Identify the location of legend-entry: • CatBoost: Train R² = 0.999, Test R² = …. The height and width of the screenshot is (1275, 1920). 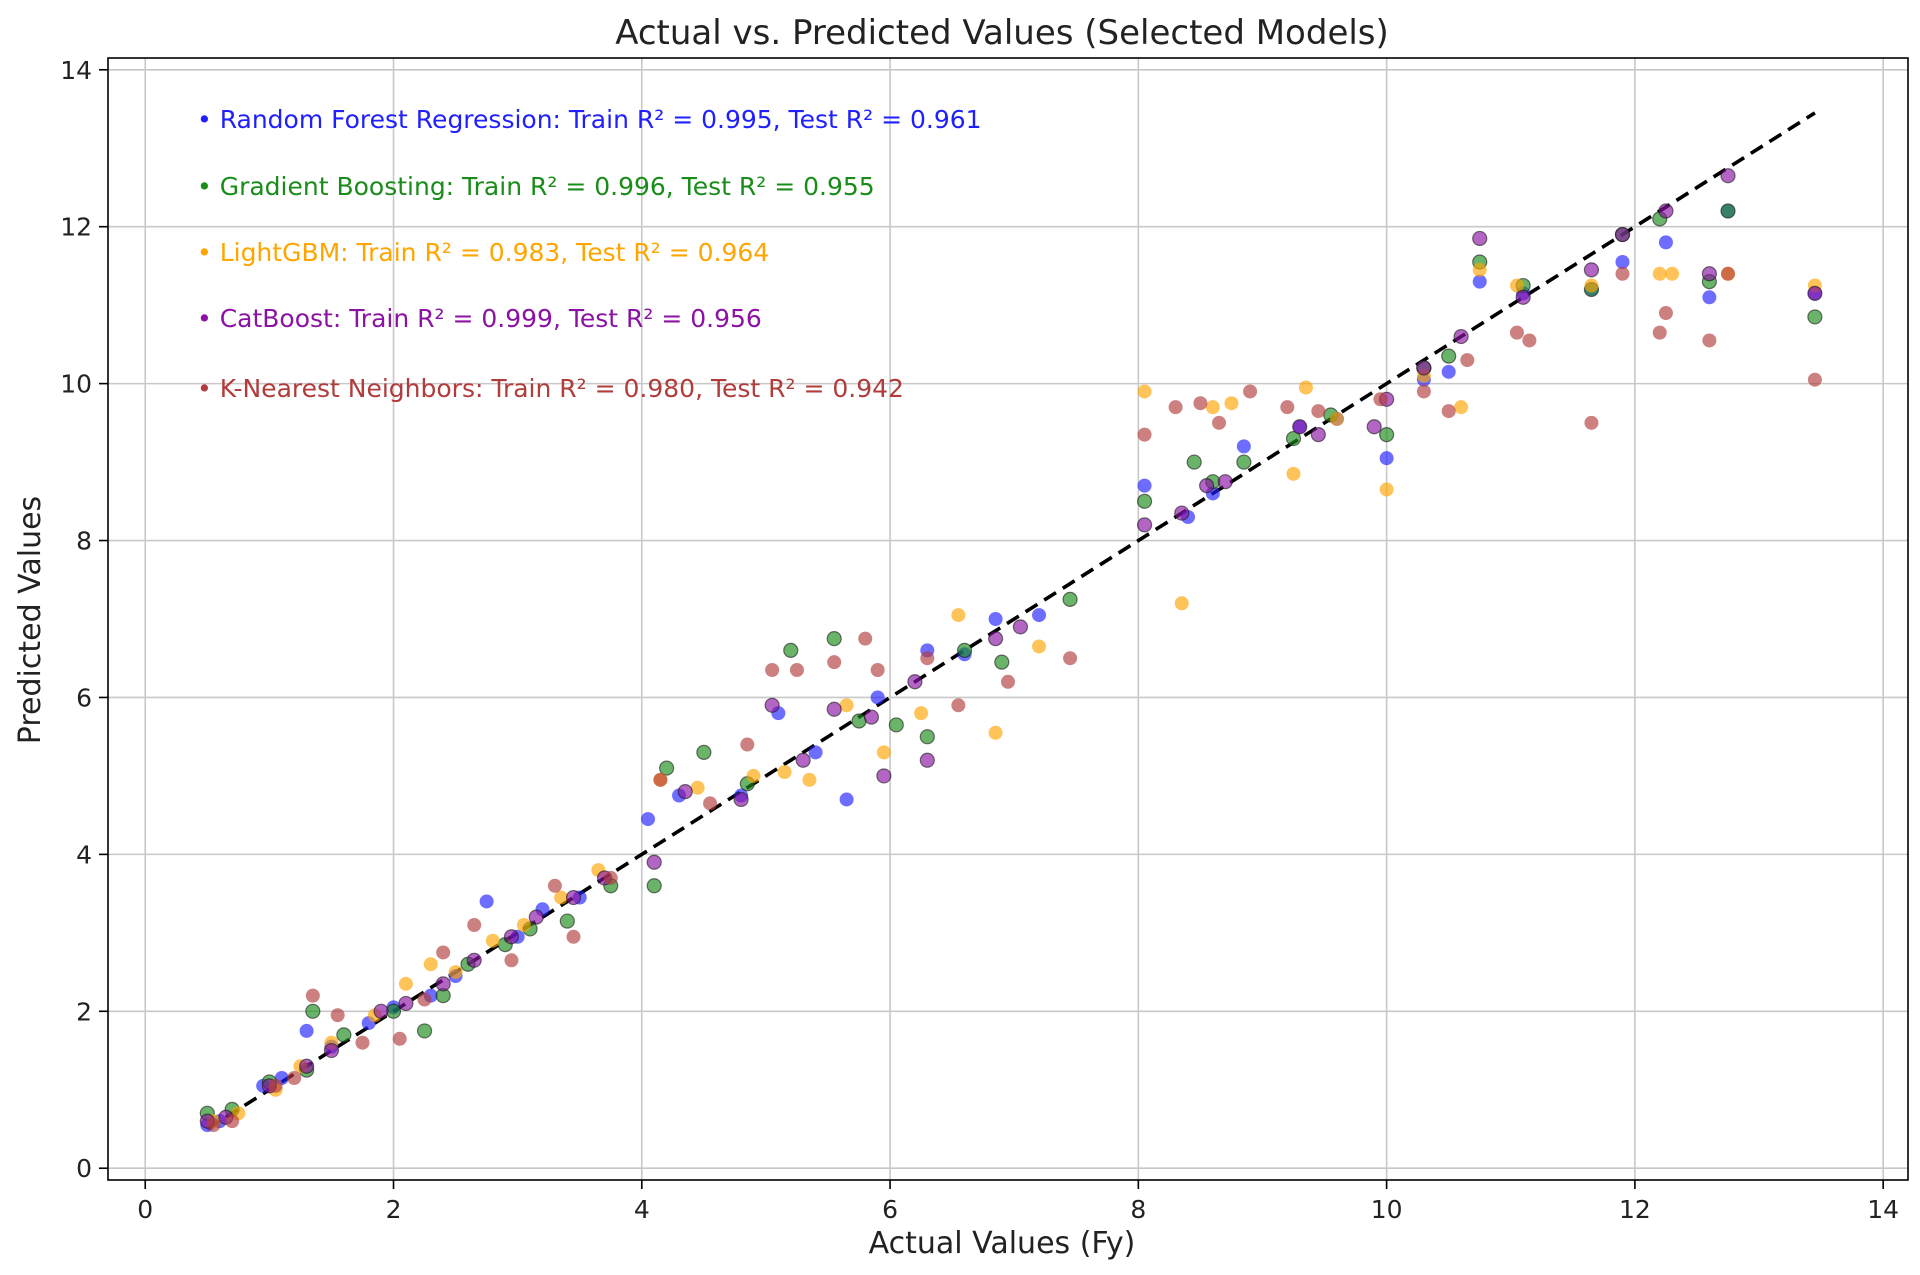
(479, 318).